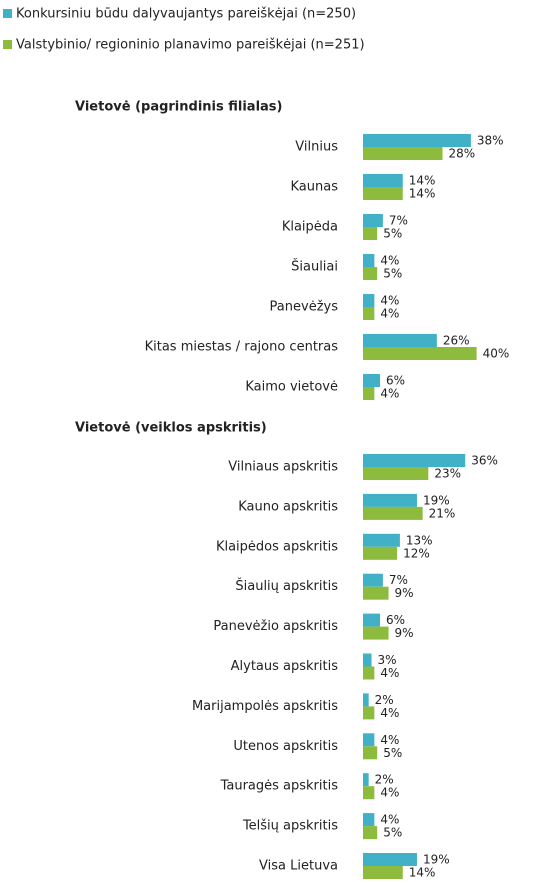  Describe the element at coordinates (242, 347) in the screenshot. I see `category-label: Kitas miestas / rajono centras` at that location.